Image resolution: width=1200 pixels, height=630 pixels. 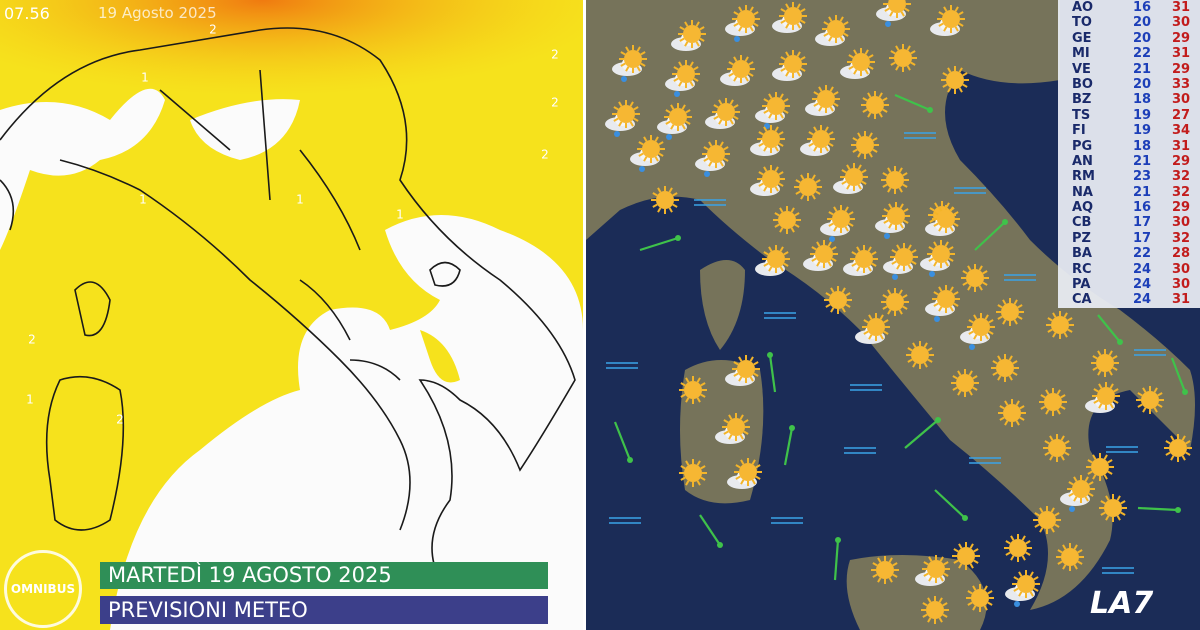 What do you see at coordinates (1142, 69) in the screenshot?
I see `min-temp: 21` at bounding box center [1142, 69].